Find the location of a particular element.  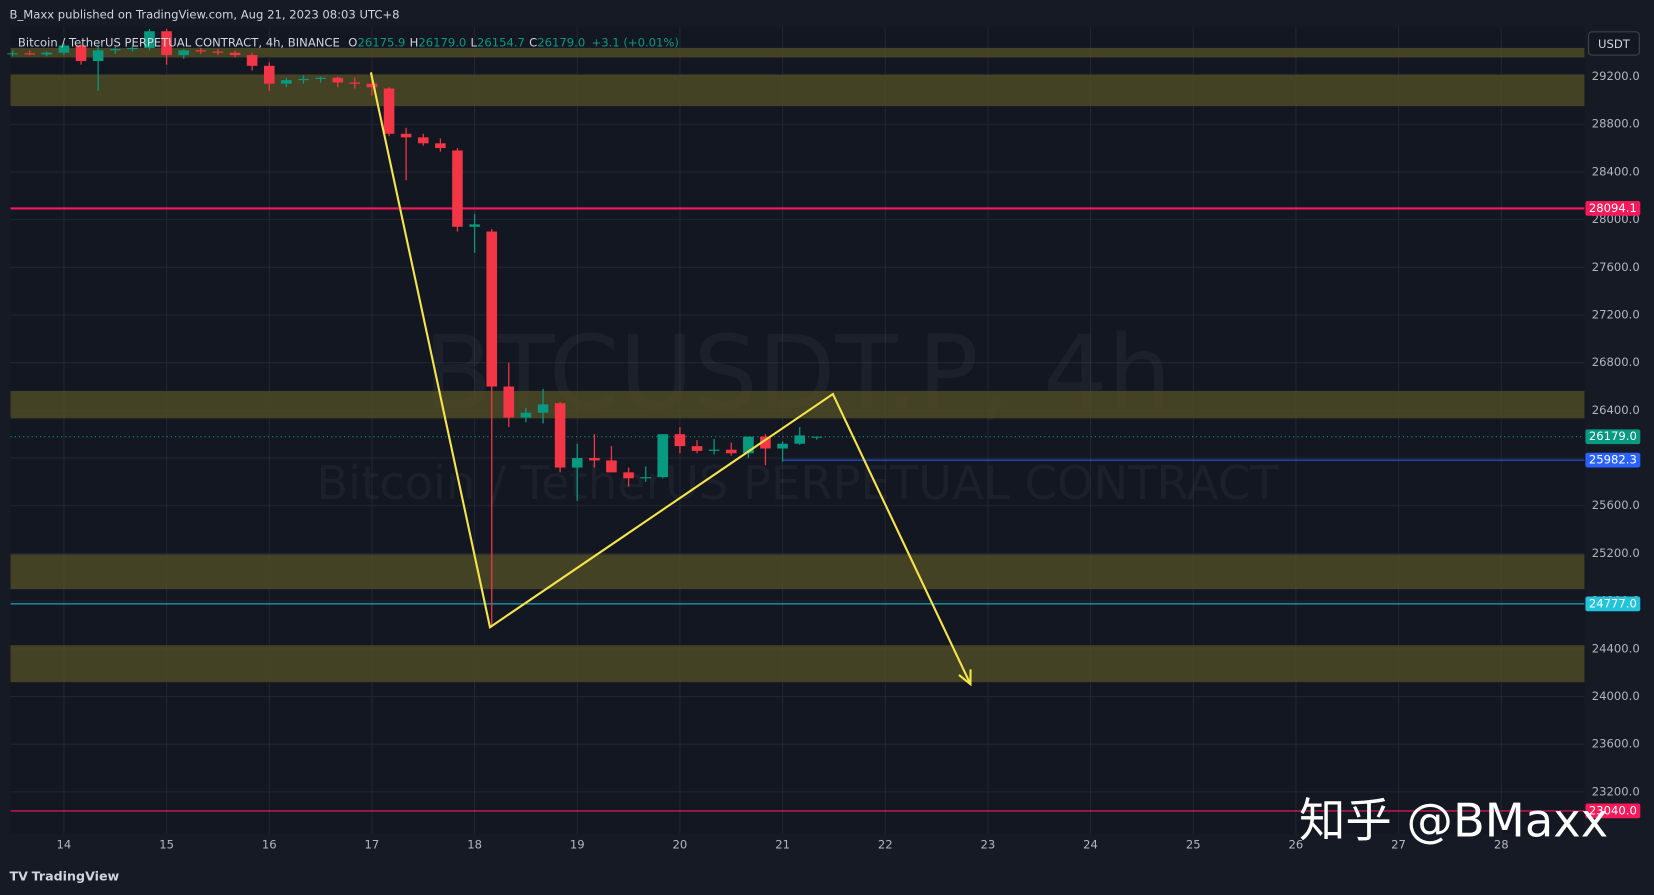

footer-logo: TV is located at coordinates (18, 875).